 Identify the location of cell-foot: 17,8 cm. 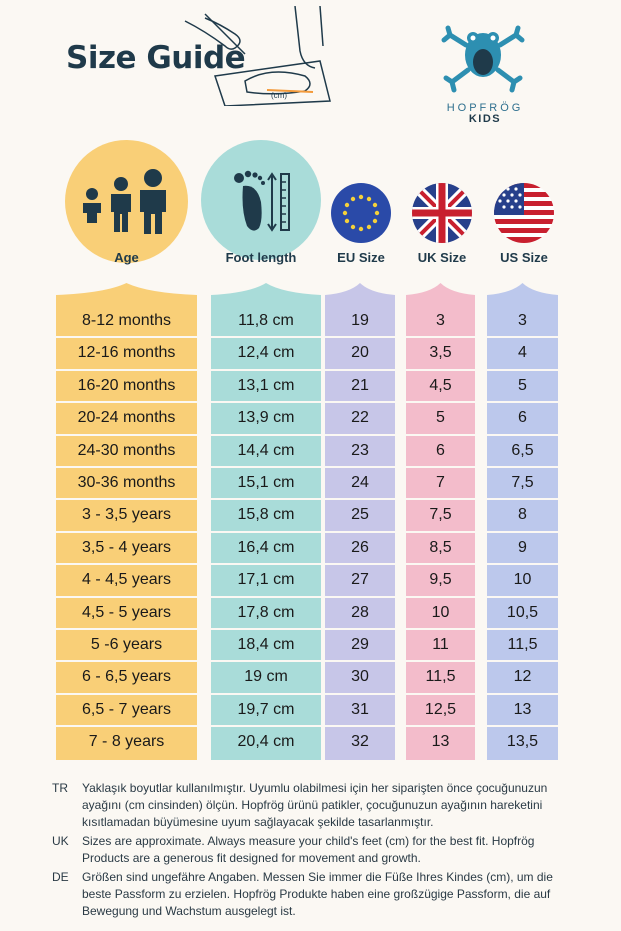
(266, 612).